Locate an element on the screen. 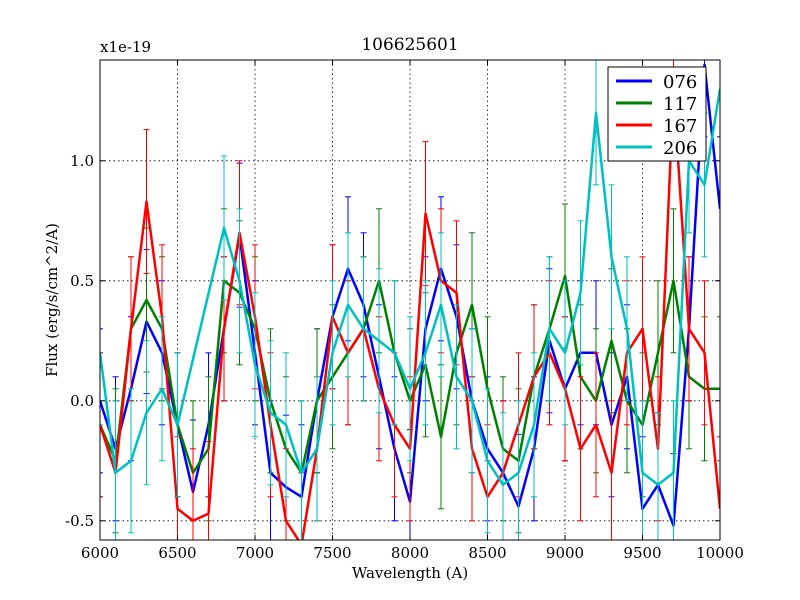 Image resolution: width=800 pixels, height=600 pixels. x-tick-label: 7500 is located at coordinates (332, 553).